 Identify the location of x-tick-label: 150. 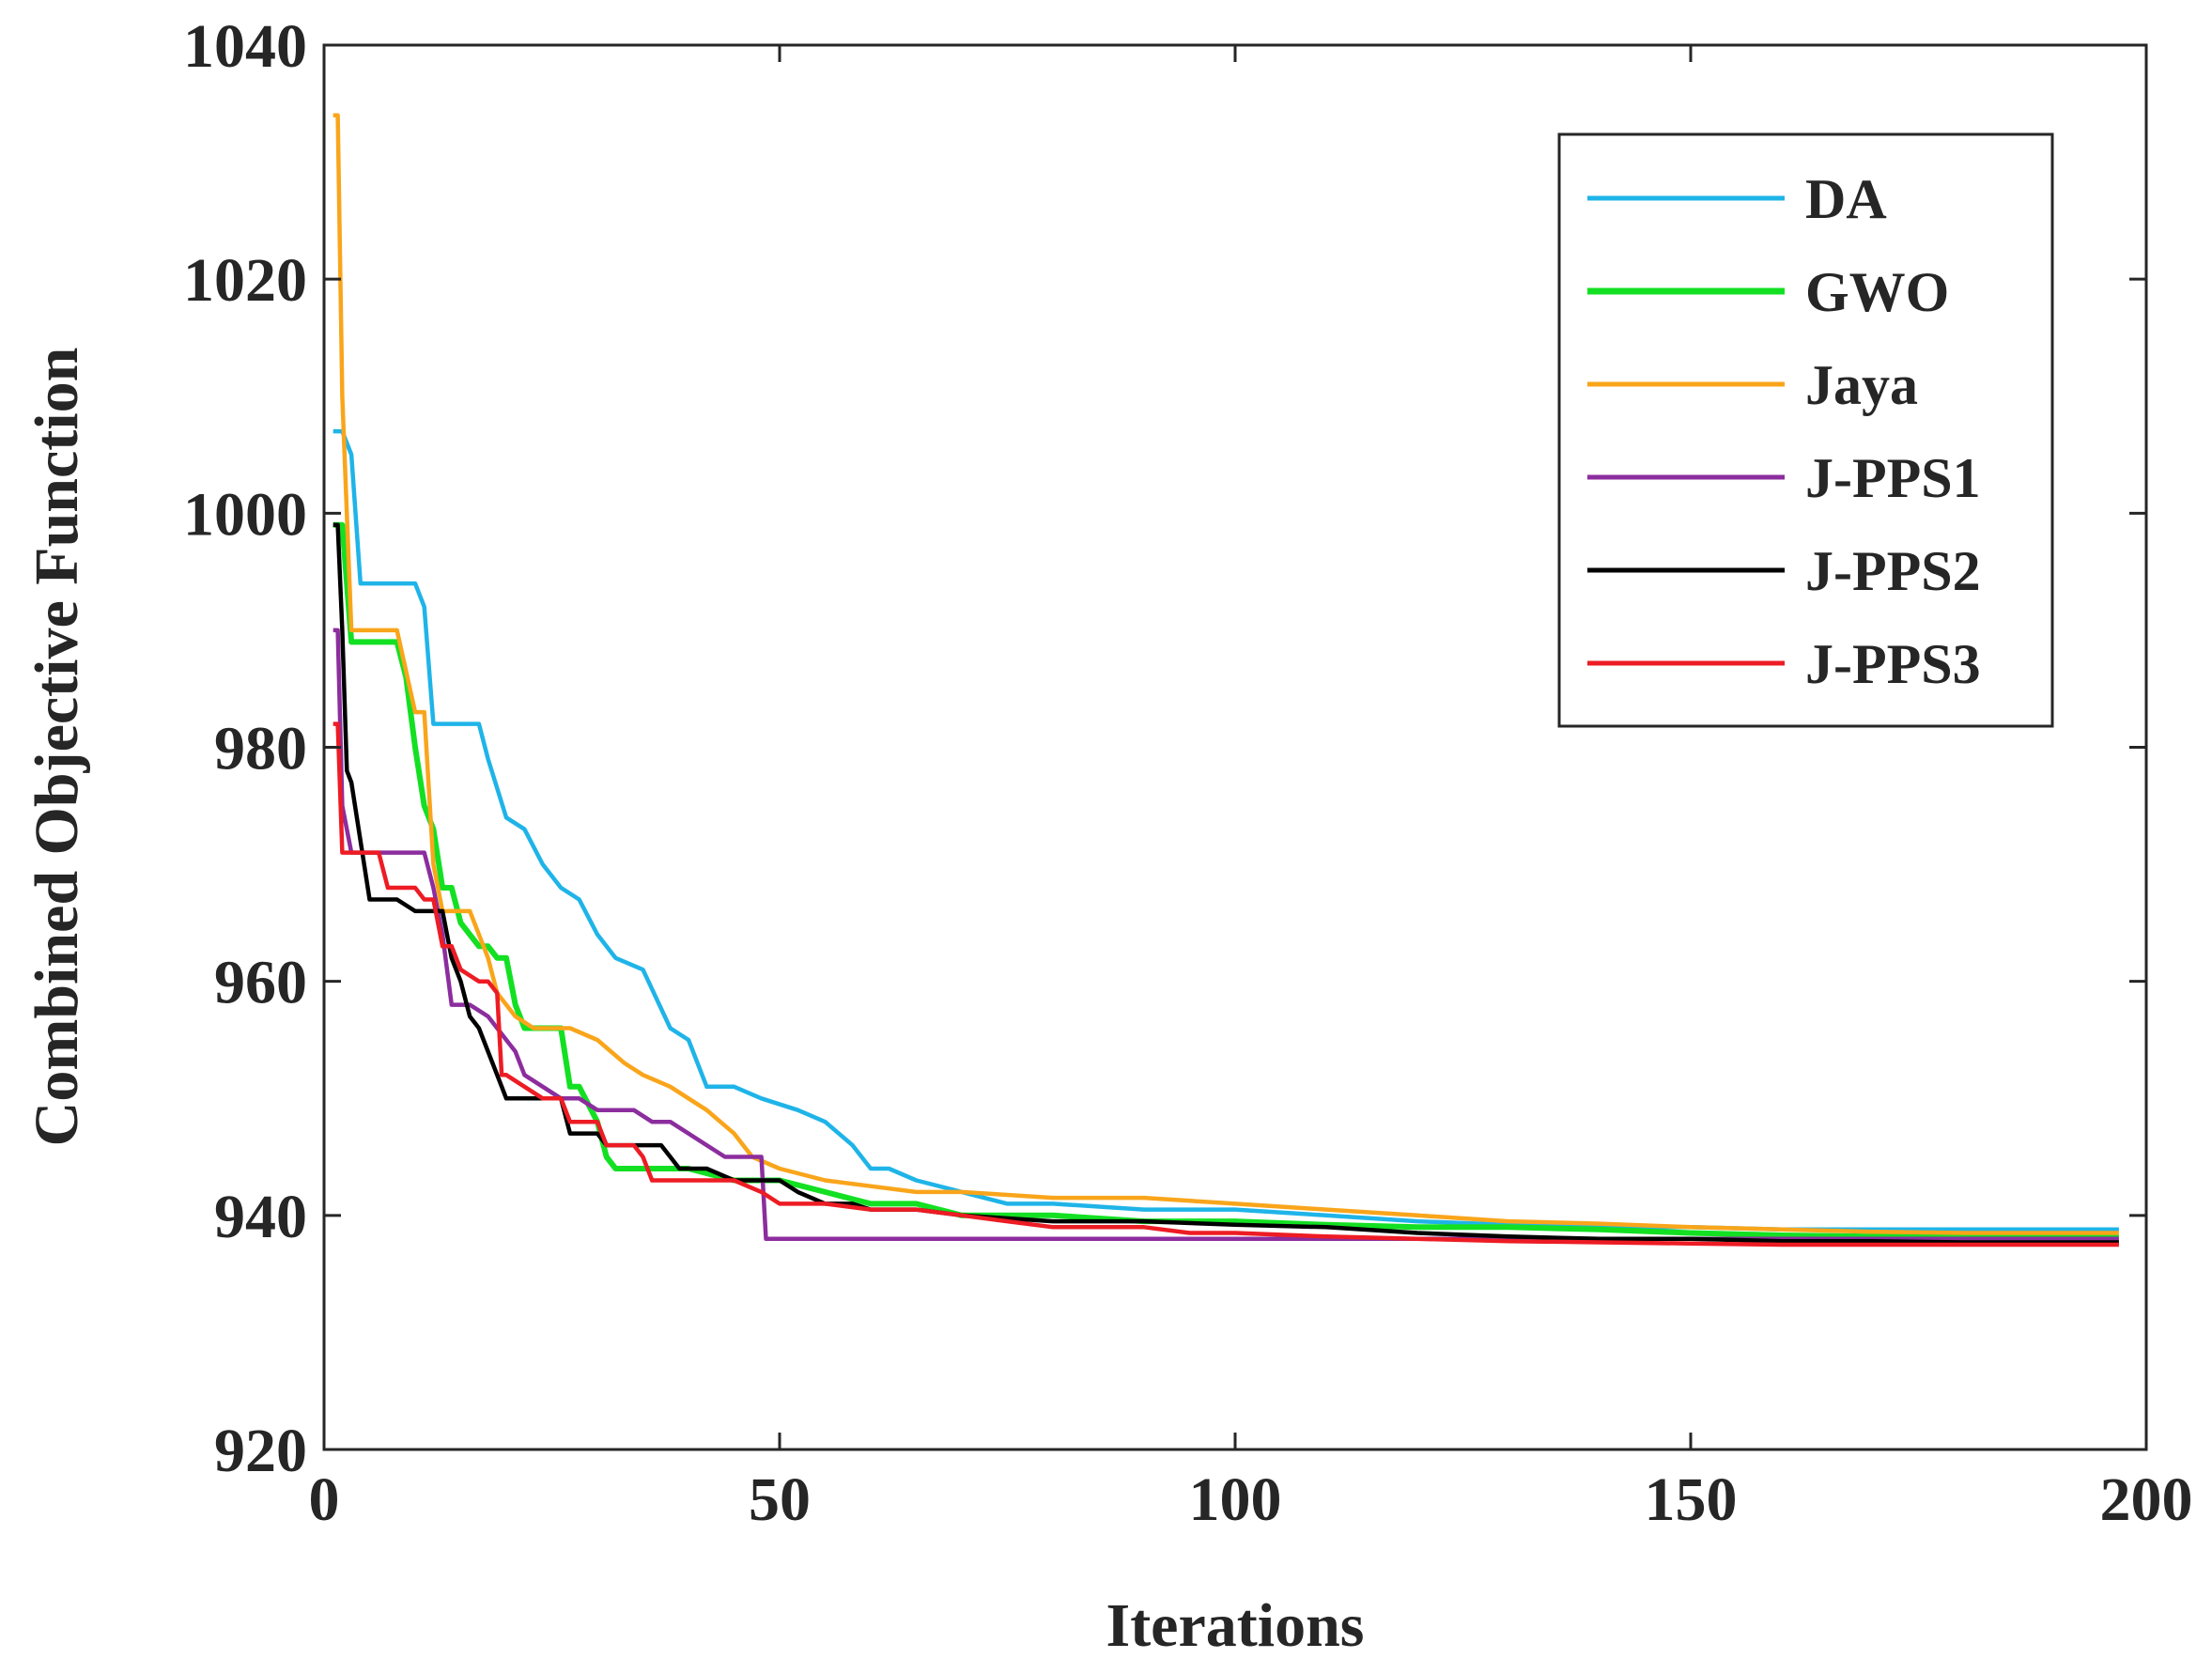
(1691, 1499).